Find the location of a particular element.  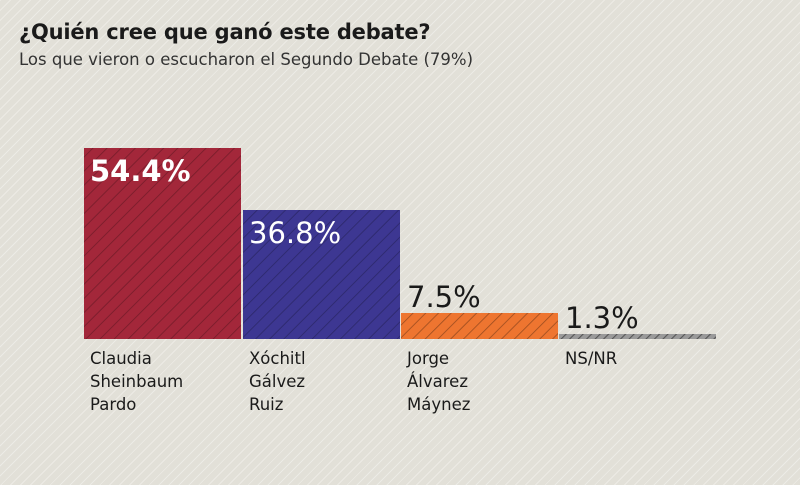

category-label-2-line-2: Gálvez is located at coordinates (277, 381).